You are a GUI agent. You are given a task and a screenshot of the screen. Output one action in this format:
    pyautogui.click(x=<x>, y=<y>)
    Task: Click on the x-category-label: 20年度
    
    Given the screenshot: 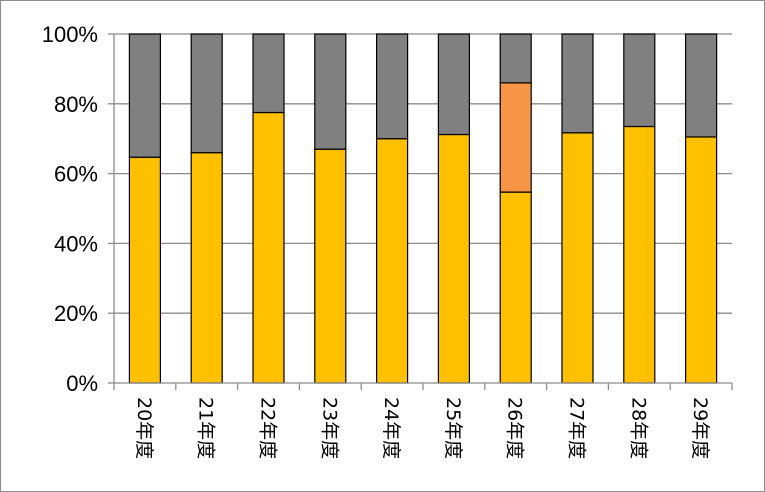 What is the action you would take?
    pyautogui.click(x=144, y=428)
    